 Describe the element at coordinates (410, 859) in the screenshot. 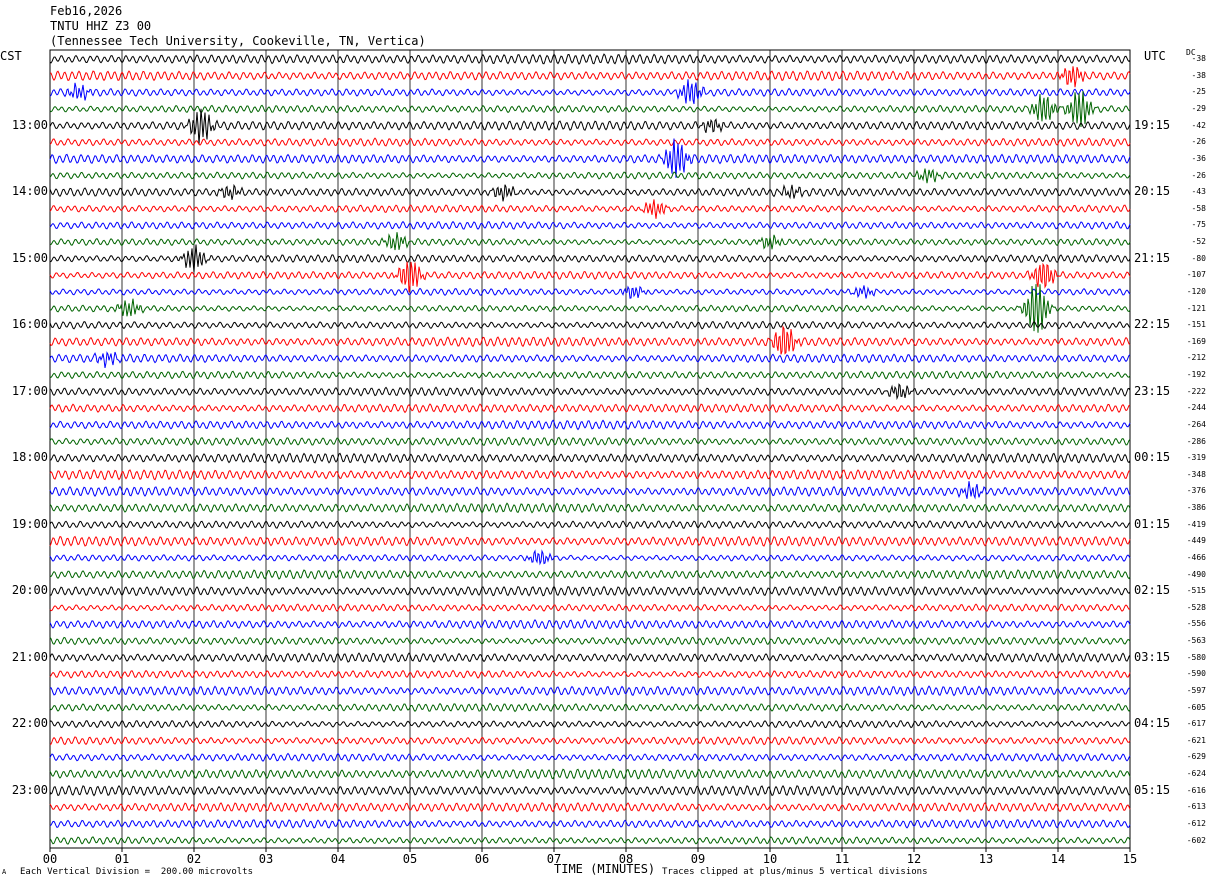

I see `x-tick-label: 05` at that location.